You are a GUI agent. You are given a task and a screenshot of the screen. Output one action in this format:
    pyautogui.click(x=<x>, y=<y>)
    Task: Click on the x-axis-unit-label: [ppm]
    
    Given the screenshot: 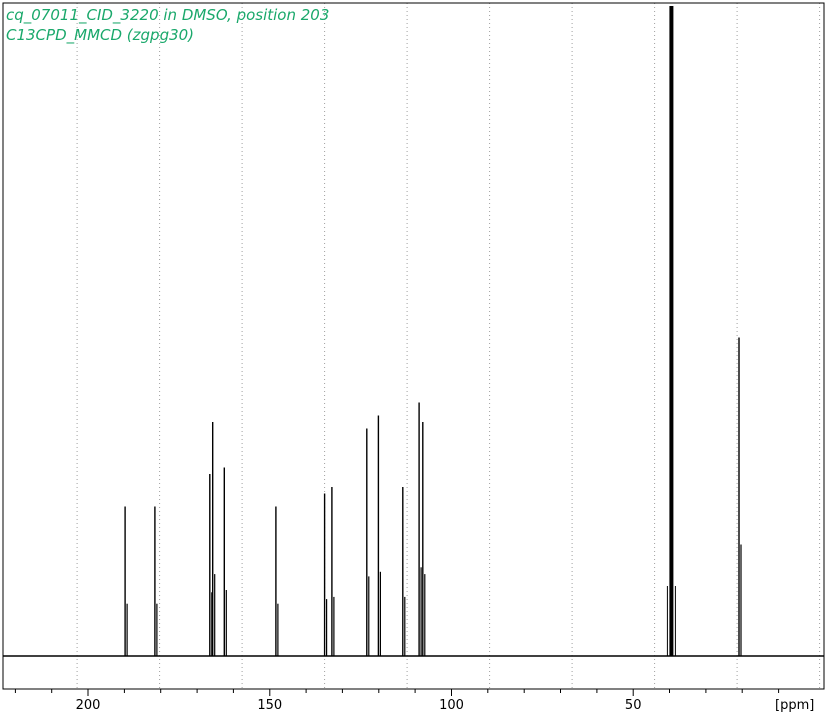 What is the action you would take?
    pyautogui.click(x=794, y=705)
    